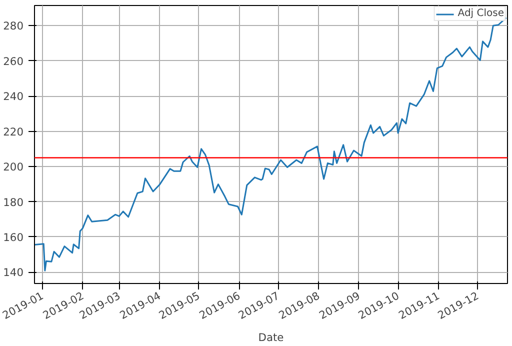 The image size is (512, 346). What do you see at coordinates (13, 237) in the screenshot?
I see `y-tick-label: 160` at bounding box center [13, 237].